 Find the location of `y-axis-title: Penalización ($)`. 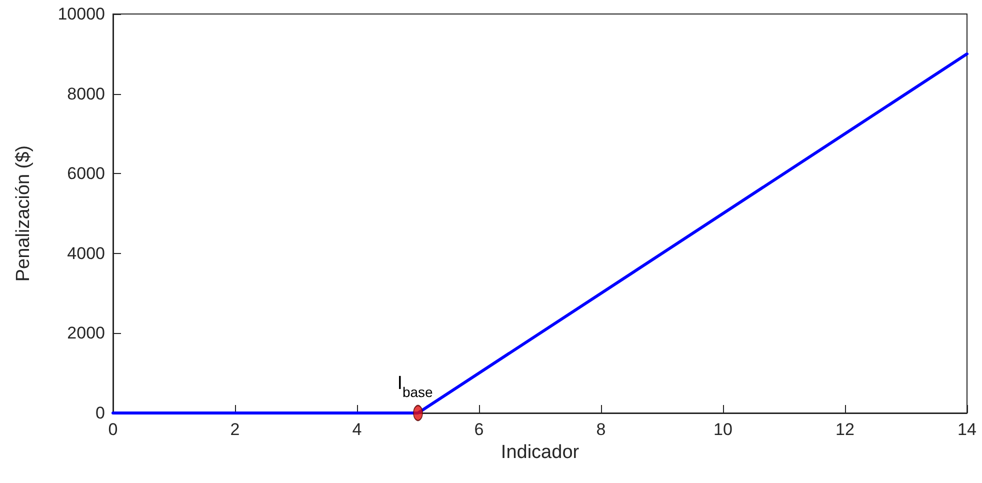

y-axis-title: Penalización ($) is located at coordinates (23, 213).